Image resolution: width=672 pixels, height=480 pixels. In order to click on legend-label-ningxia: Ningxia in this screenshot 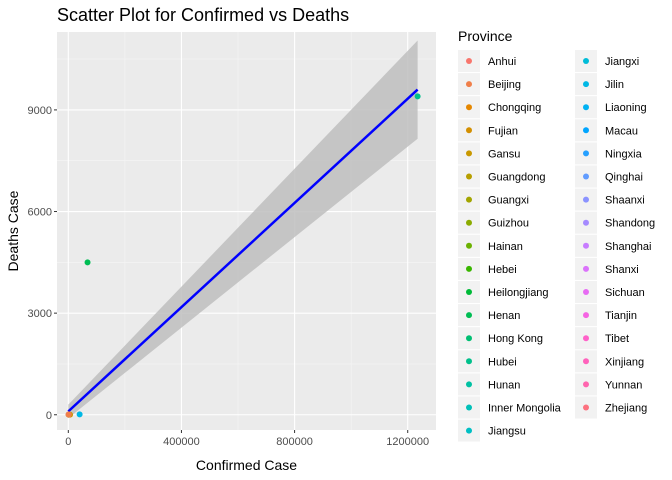, I will do `click(624, 154)`.